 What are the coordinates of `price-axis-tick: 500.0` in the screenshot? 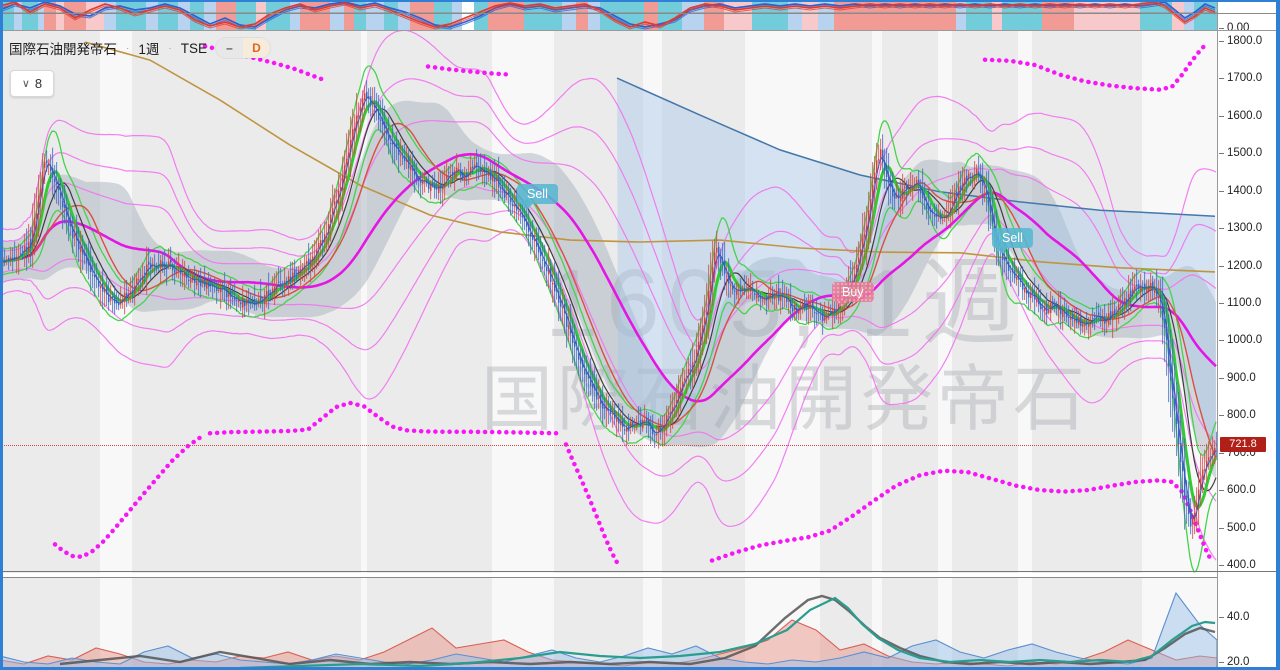 It's located at (1237, 527).